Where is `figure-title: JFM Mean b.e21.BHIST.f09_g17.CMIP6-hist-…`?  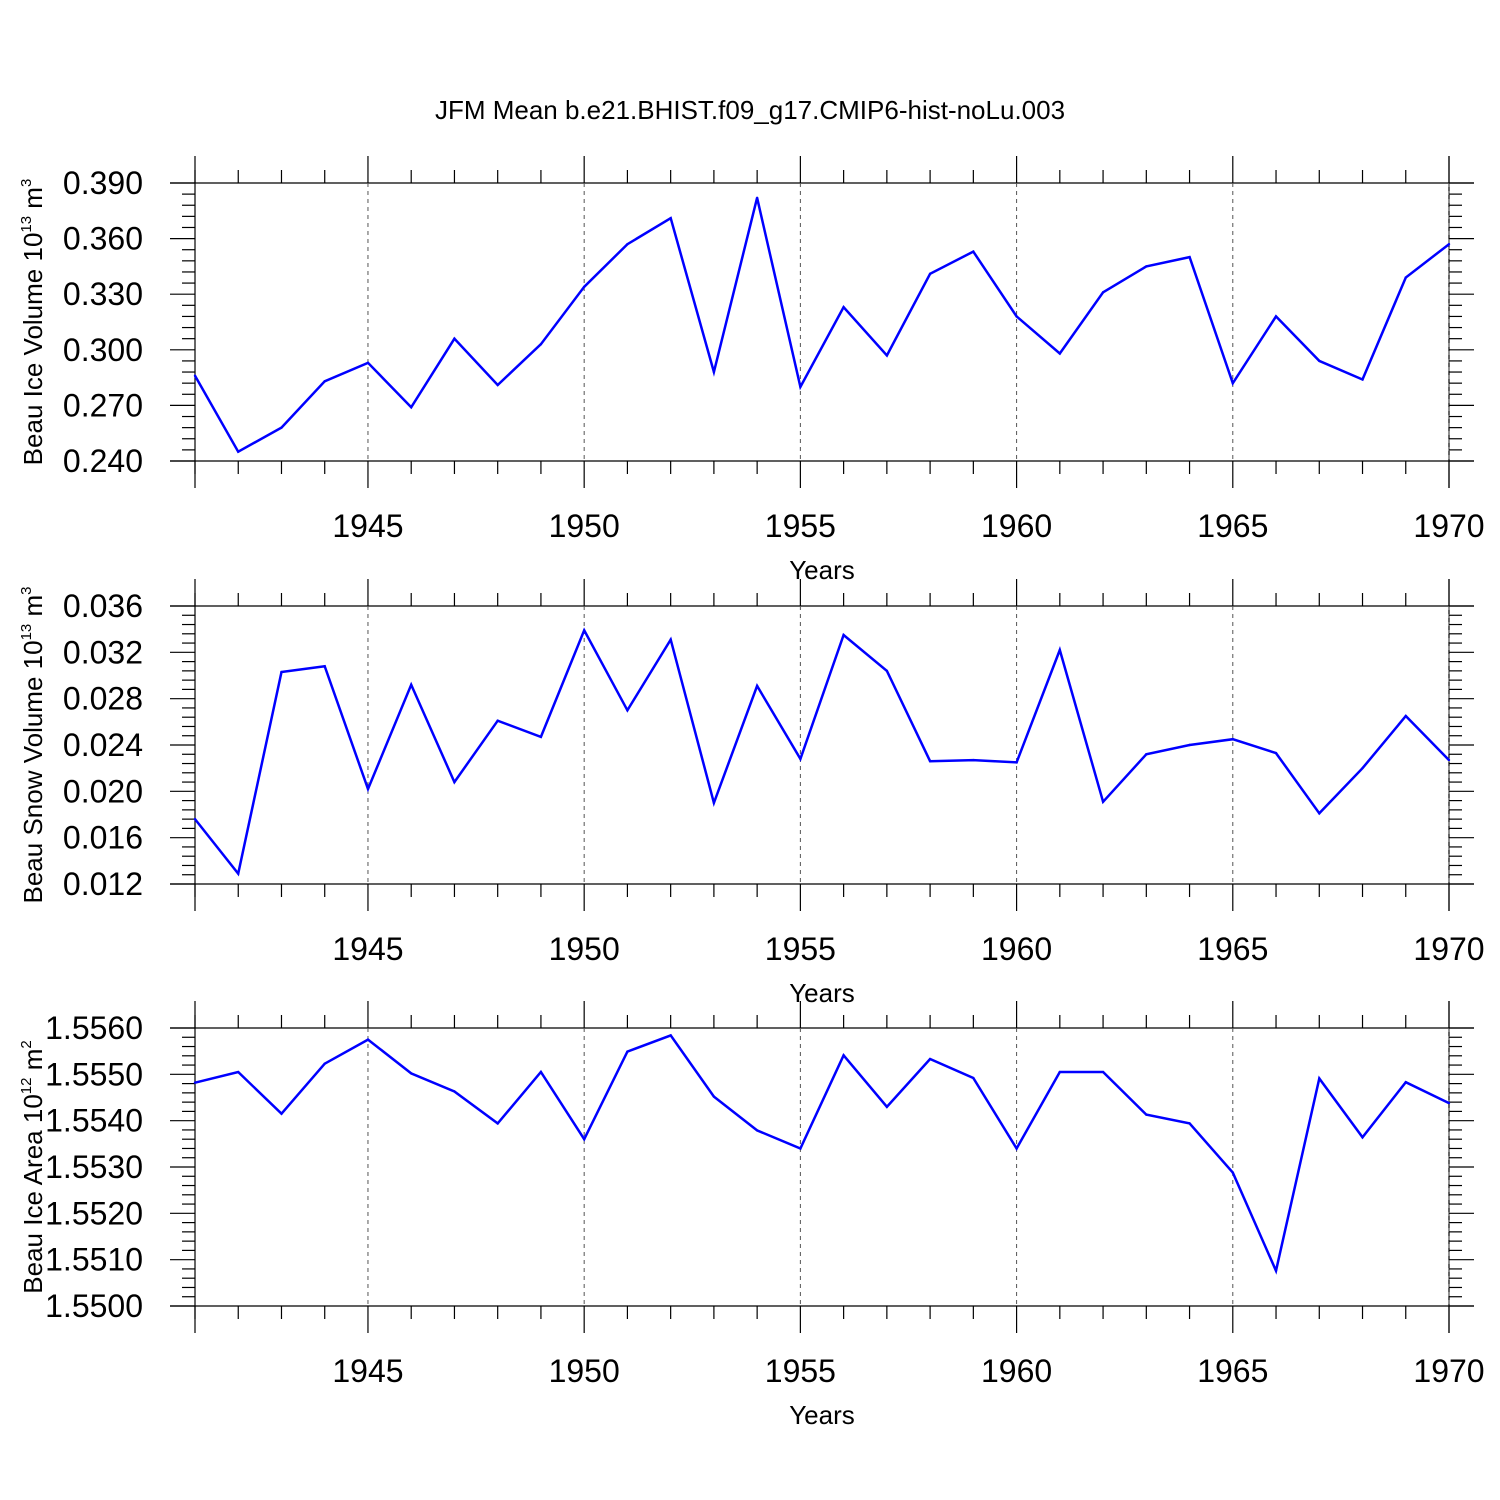 figure-title: JFM Mean b.e21.BHIST.f09_g17.CMIP6-hist-… is located at coordinates (750, 110).